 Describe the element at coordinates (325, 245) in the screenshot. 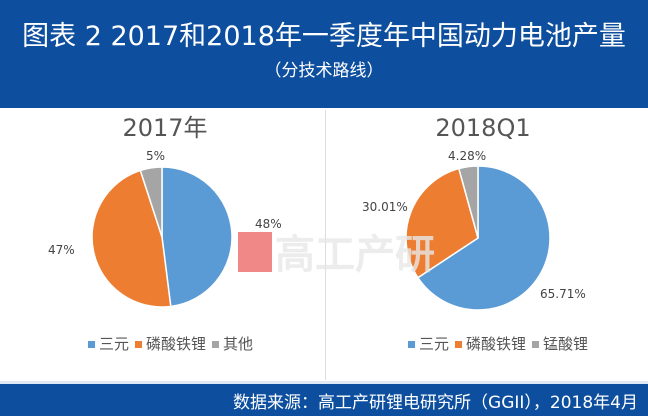

I see `panel-divider` at that location.